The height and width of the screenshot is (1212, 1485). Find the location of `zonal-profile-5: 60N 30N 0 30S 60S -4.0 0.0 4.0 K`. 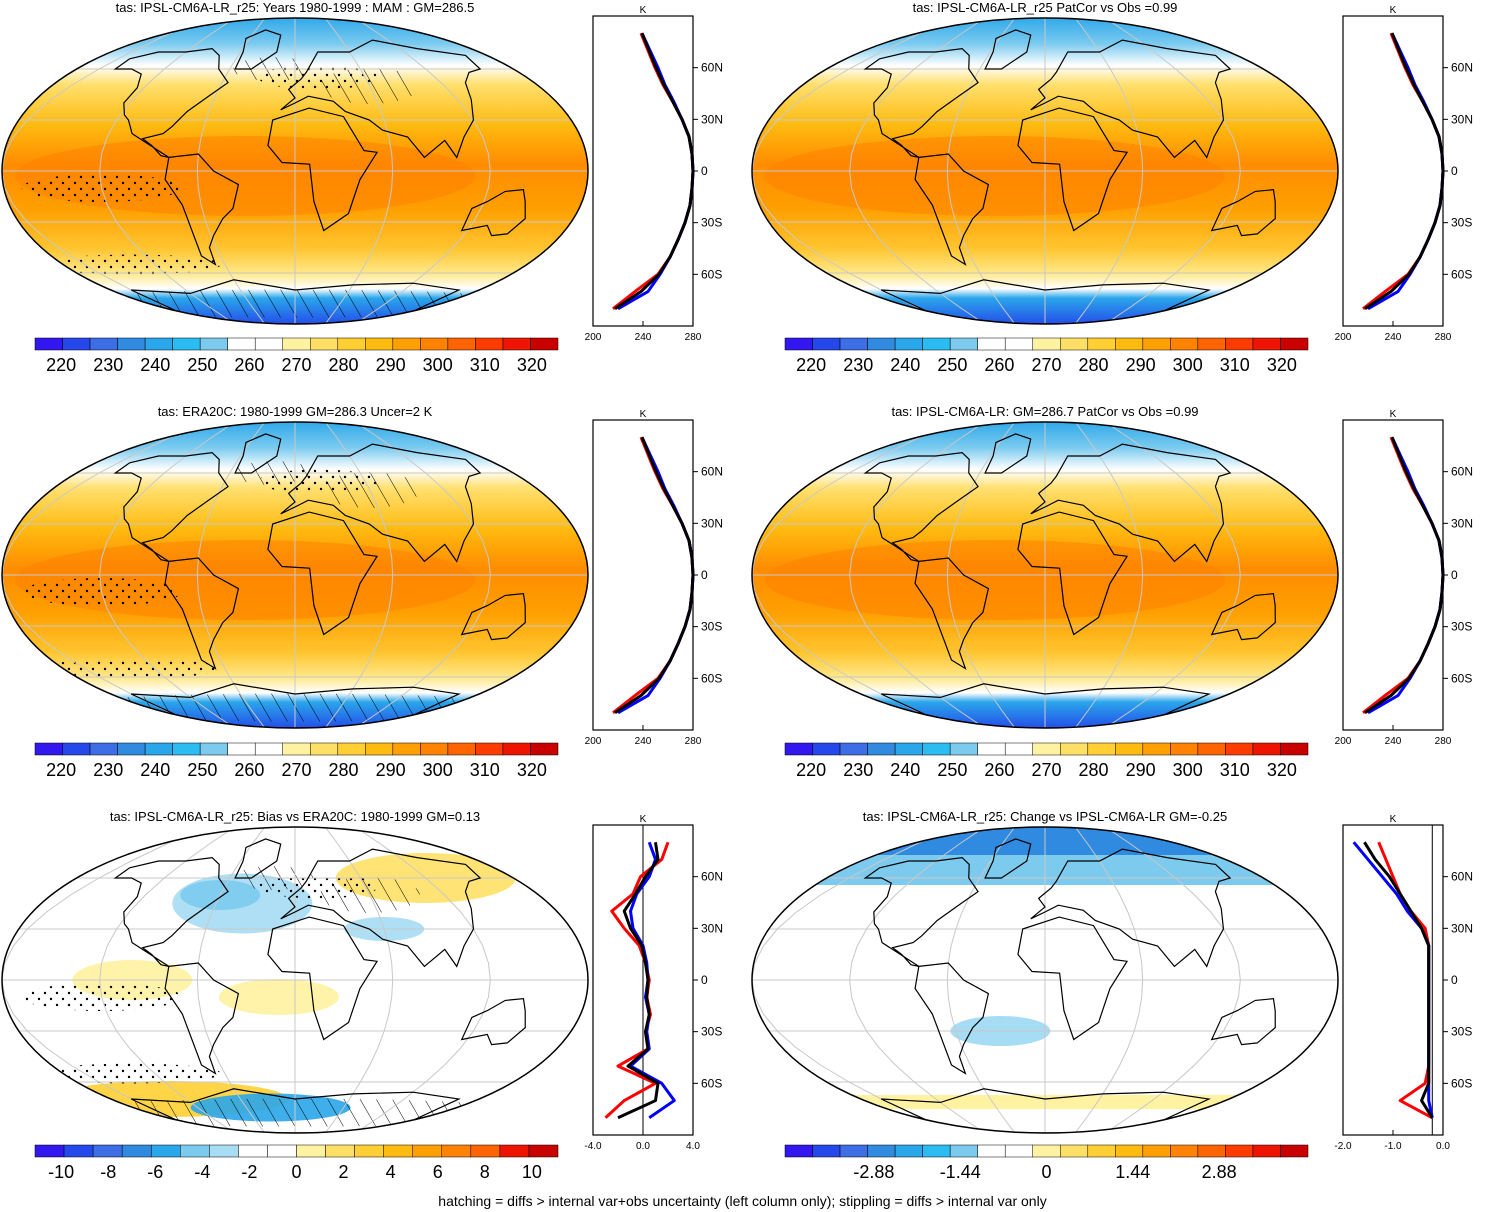

zonal-profile-5: 60N 30N 0 30S 60S -4.0 0.0 4.0 K is located at coordinates (653, 983).